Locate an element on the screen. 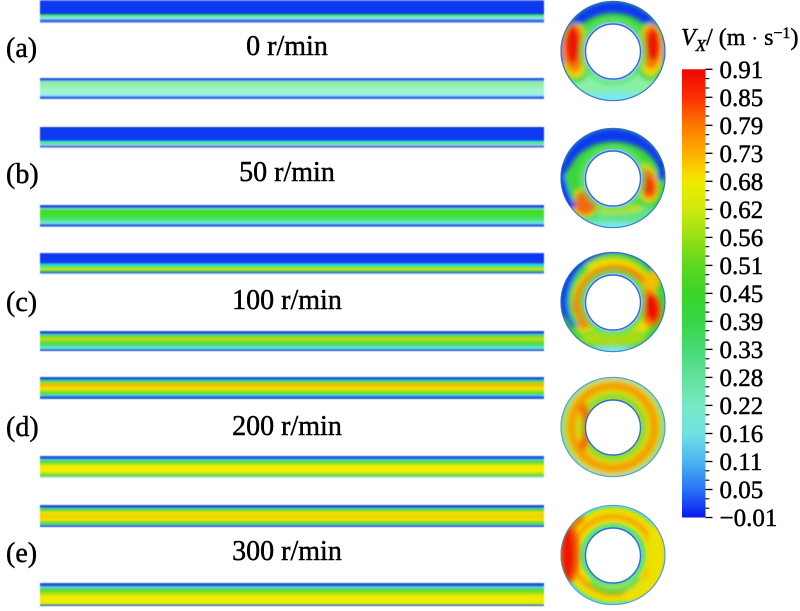  svg-text: 0.05 is located at coordinates (742, 490).